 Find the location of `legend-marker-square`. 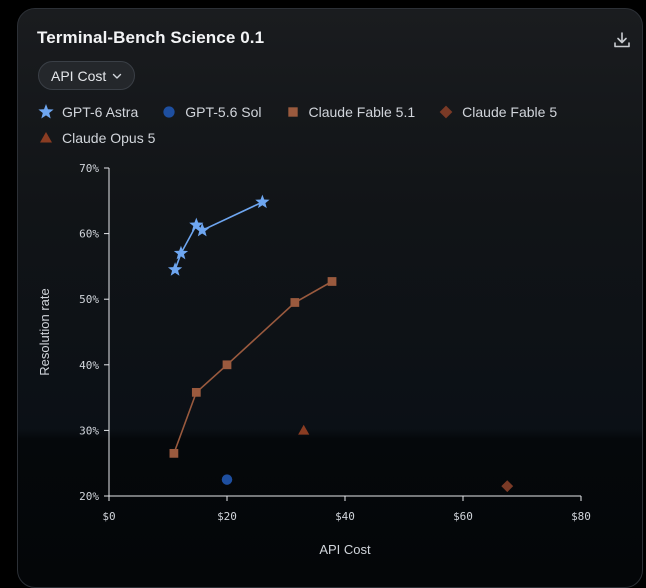

legend-marker-square is located at coordinates (292, 112).